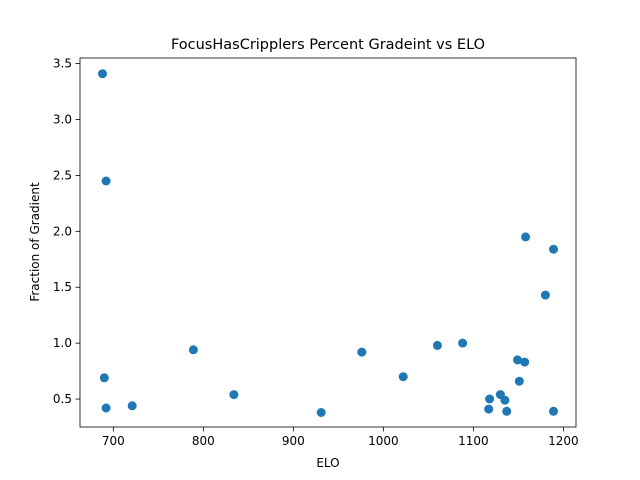  What do you see at coordinates (35, 242) in the screenshot?
I see `y-axis-label: Fraction of Gradient` at bounding box center [35, 242].